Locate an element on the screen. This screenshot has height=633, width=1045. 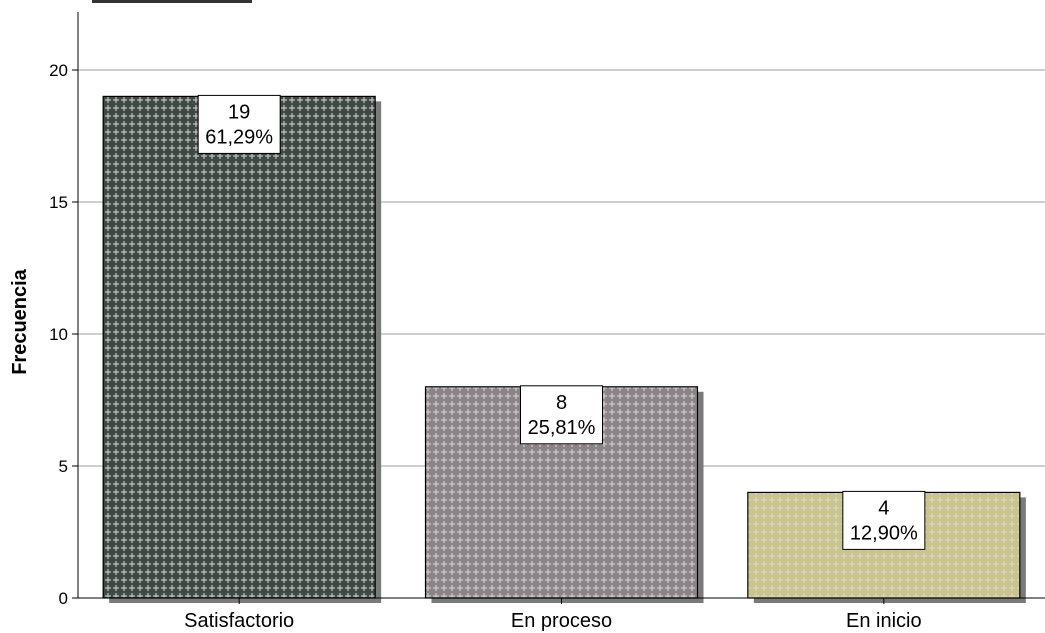
x-tick-label: En inicio is located at coordinates (884, 621).